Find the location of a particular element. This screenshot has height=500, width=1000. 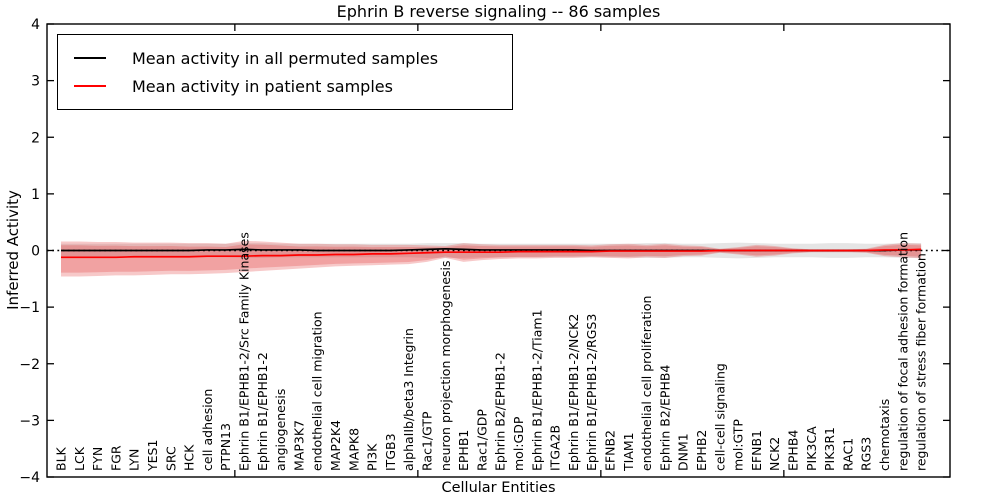

chart-title: Ephrin B reverse signaling -- 86 samples is located at coordinates (498, 11).